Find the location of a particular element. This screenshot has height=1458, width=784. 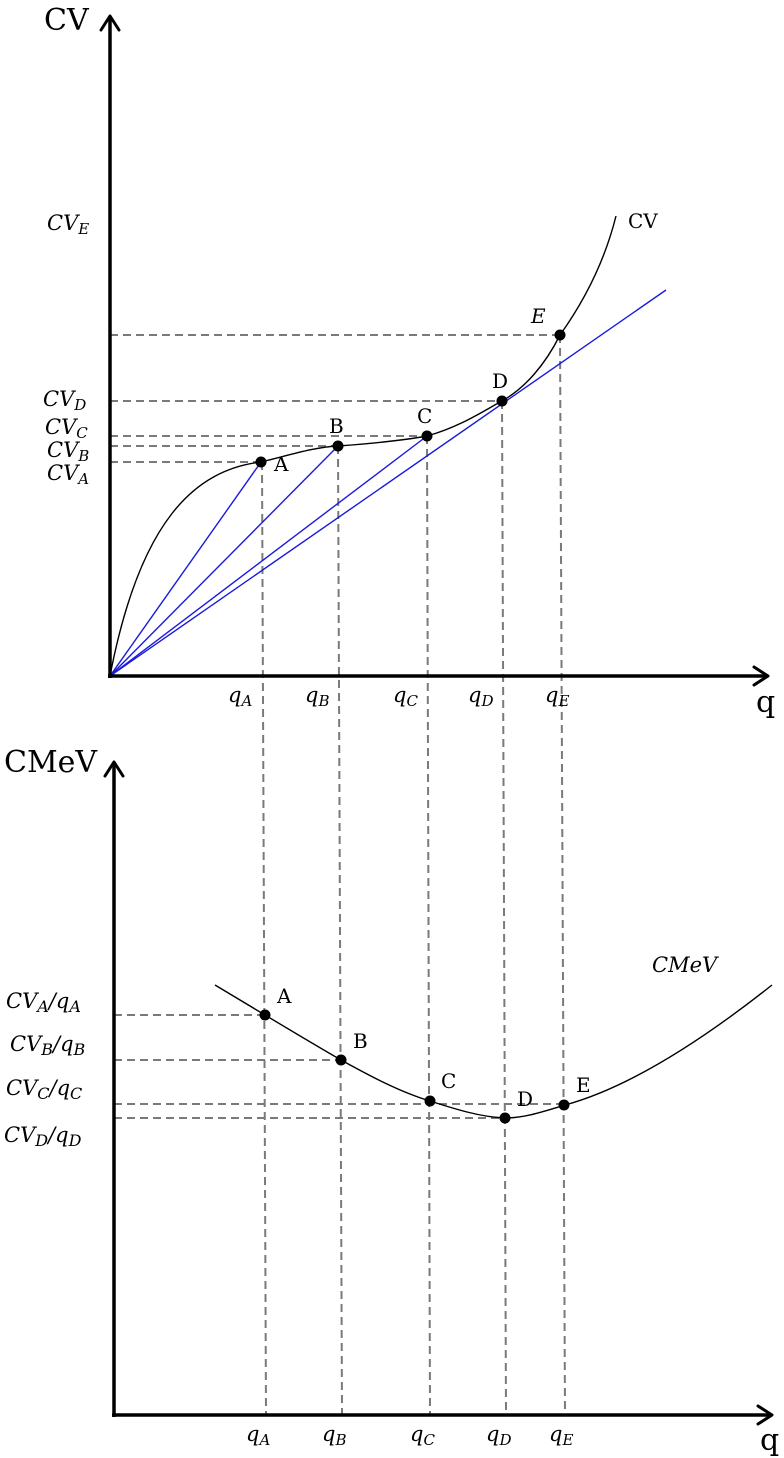

cmev-point-label-b: B is located at coordinates (360, 1041).